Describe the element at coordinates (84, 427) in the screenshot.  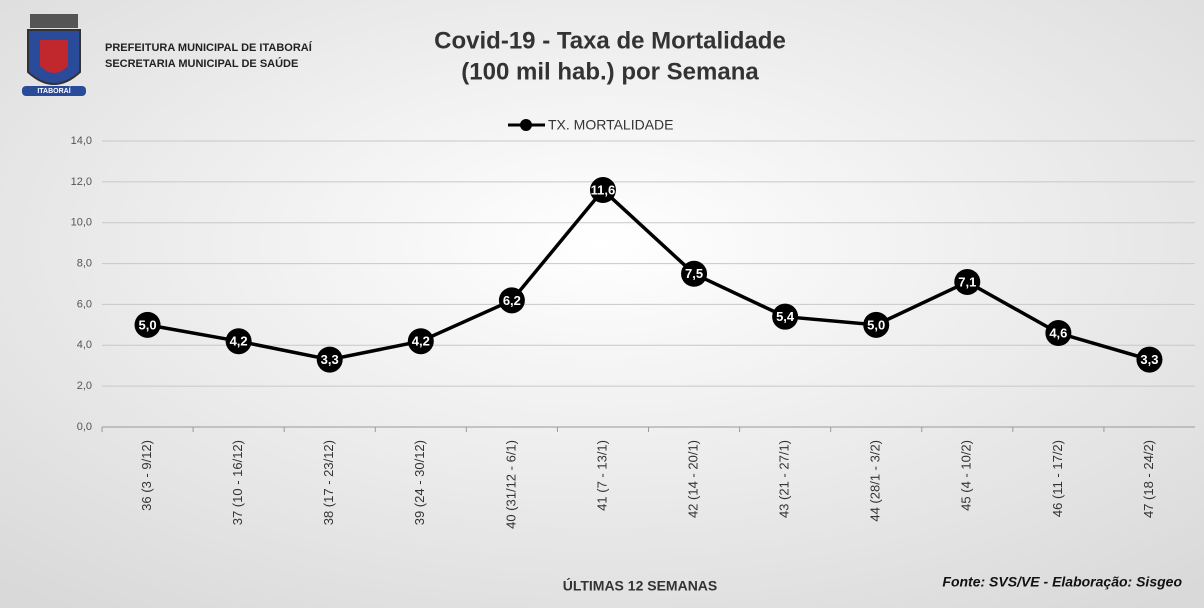
I see `y-tick-label: 0,0` at that location.